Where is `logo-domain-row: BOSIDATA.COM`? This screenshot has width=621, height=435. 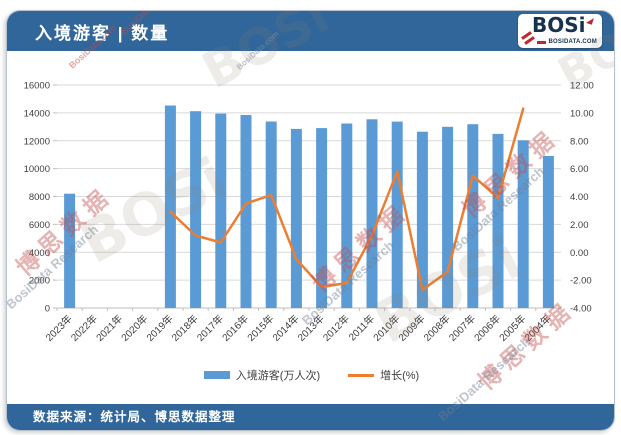
logo-domain-row: BOSIDATA.COM is located at coordinates (567, 42).